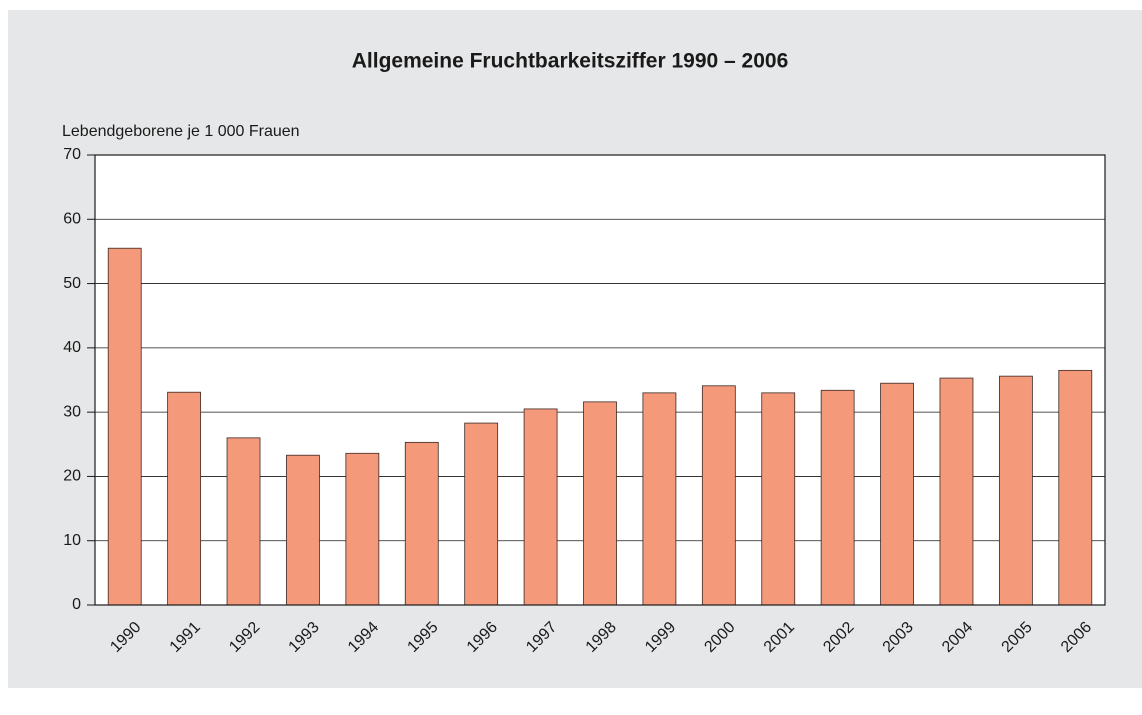 This screenshot has width=1142, height=715. Describe the element at coordinates (72, 540) in the screenshot. I see `y-tick-label: 10` at that location.